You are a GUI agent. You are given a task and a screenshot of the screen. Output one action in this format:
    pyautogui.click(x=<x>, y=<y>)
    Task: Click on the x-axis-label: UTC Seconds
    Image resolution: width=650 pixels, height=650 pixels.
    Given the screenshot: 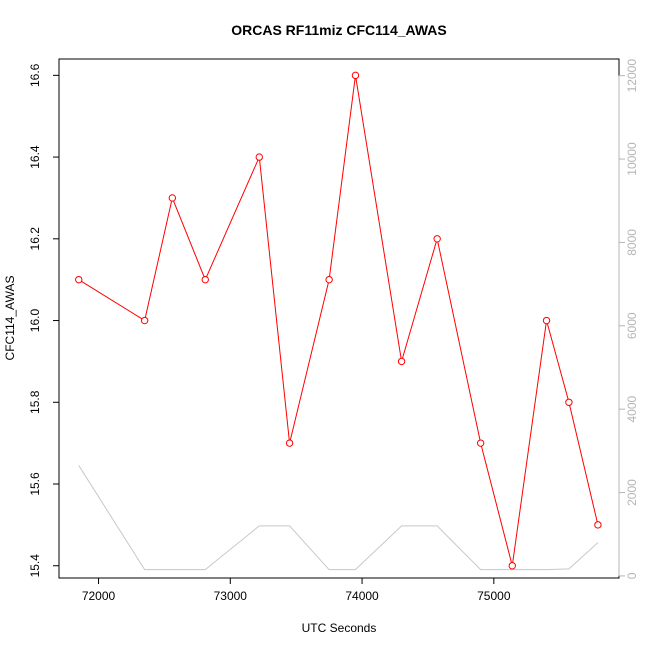 What is the action you would take?
    pyautogui.click(x=339, y=628)
    